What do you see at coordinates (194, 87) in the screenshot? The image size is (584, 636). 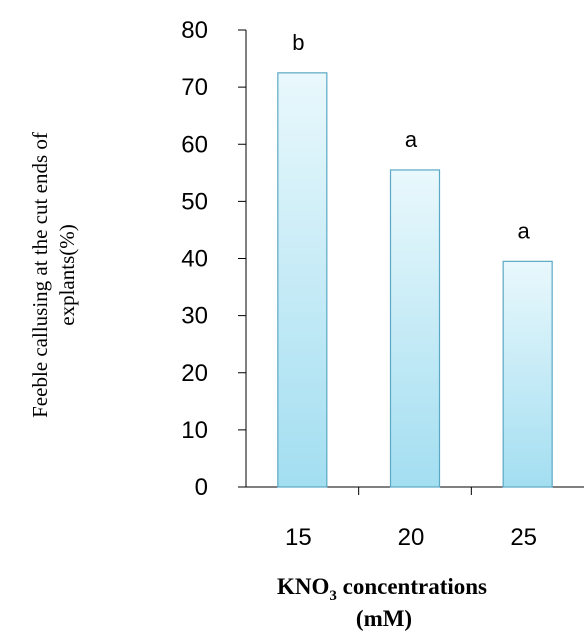 I see `y-tick-label: 70` at bounding box center [194, 87].